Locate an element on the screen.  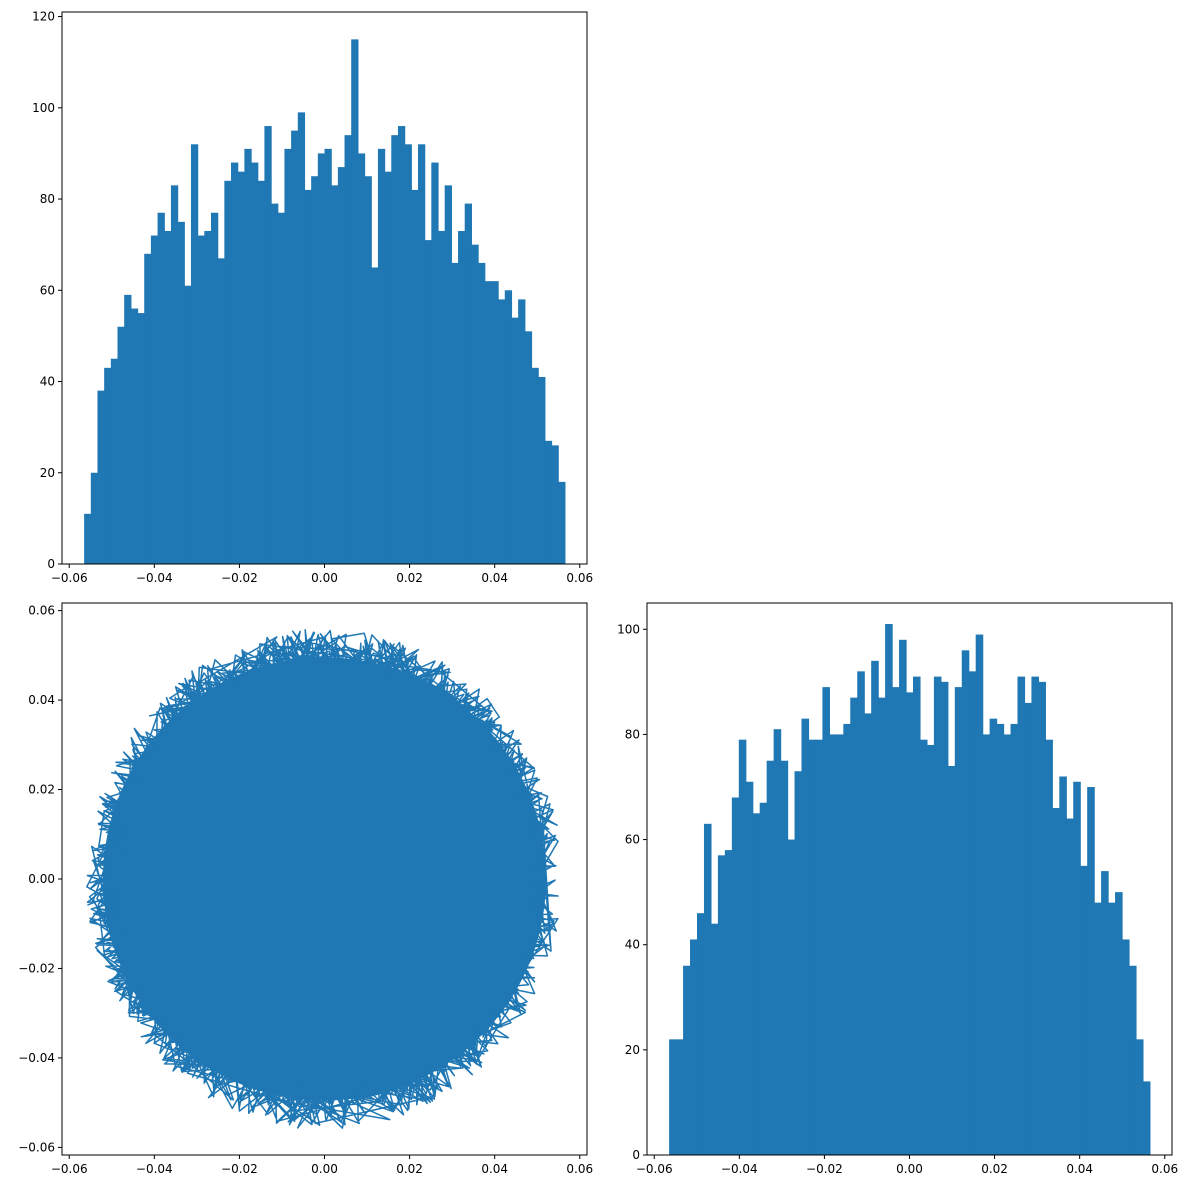
x-tick-label: 0.00 is located at coordinates (909, 1169).